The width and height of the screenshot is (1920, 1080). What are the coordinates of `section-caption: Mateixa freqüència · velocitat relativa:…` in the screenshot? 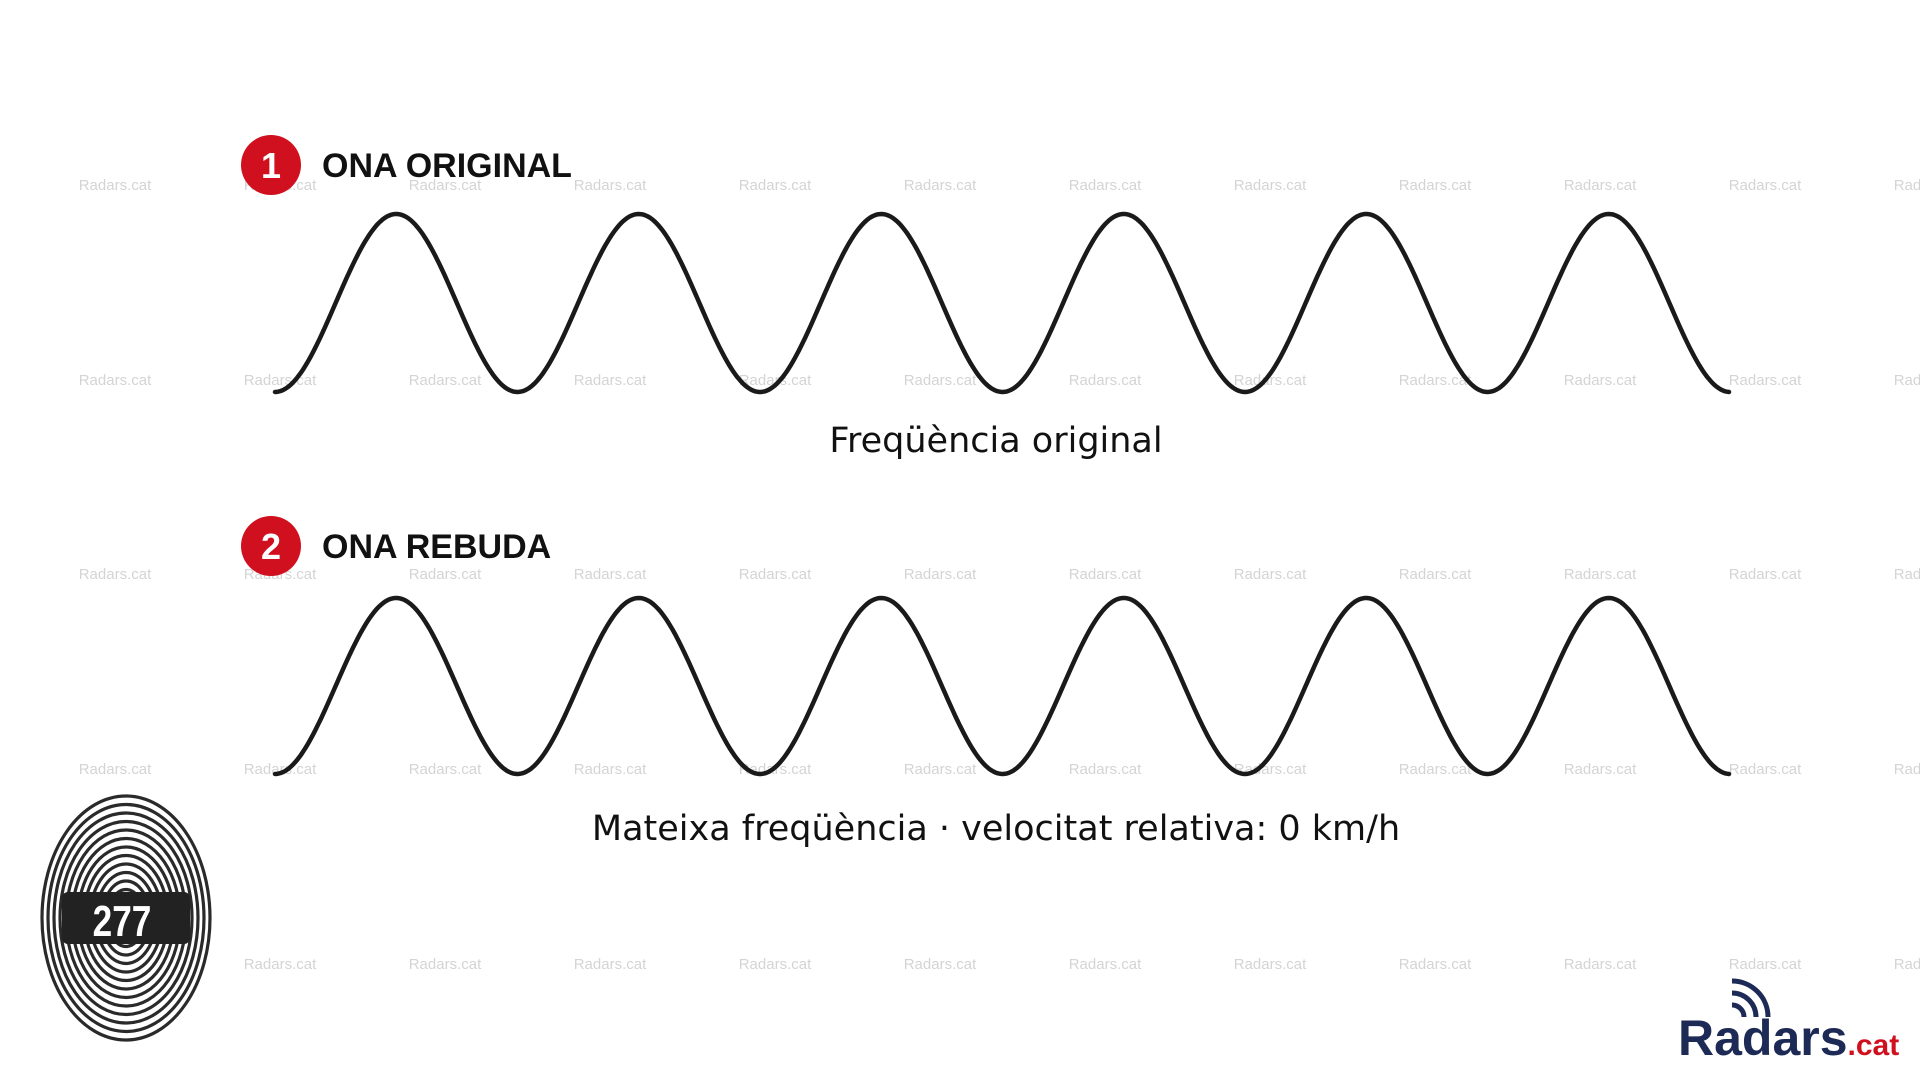 It's located at (996, 829).